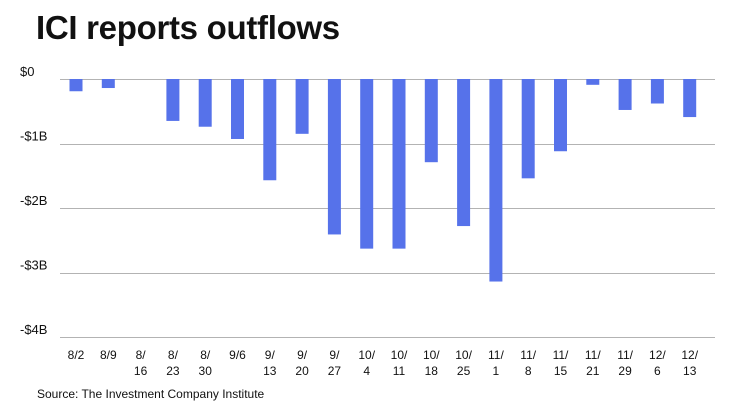  I want to click on x-tick-label: 10/4, so click(366, 363).